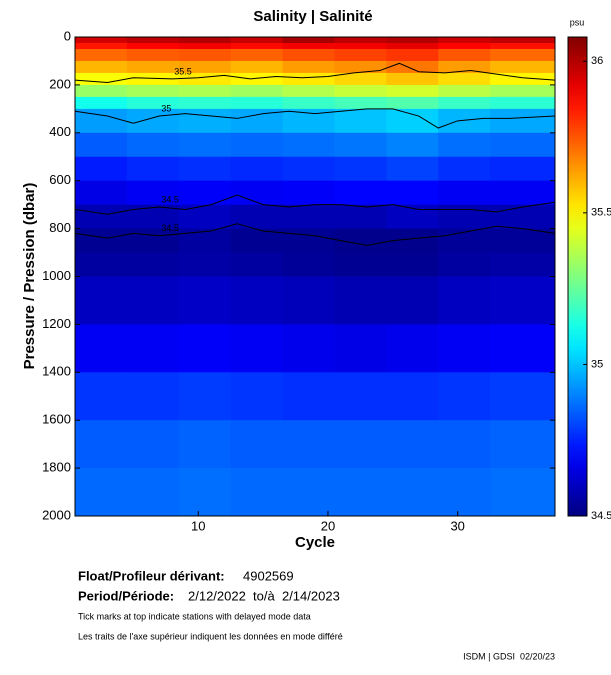 The height and width of the screenshot is (675, 611). Describe the element at coordinates (60, 131) in the screenshot. I see `y-tick-label: 400` at that location.